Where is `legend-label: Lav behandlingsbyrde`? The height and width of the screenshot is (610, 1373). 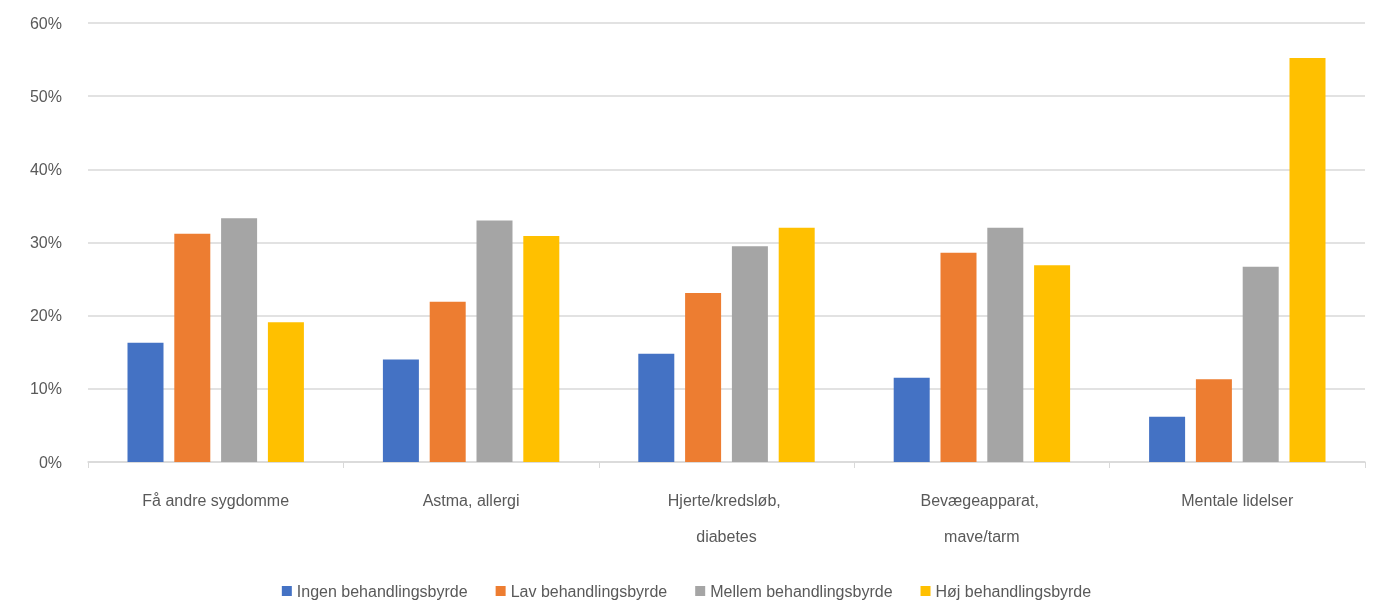
legend-label: Lav behandlingsbyrde is located at coordinates (589, 591).